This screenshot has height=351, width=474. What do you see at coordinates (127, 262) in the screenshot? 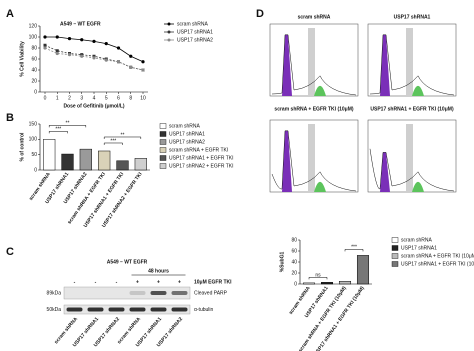
I see `blot-title: A549 – WT EGFR` at bounding box center [127, 262].